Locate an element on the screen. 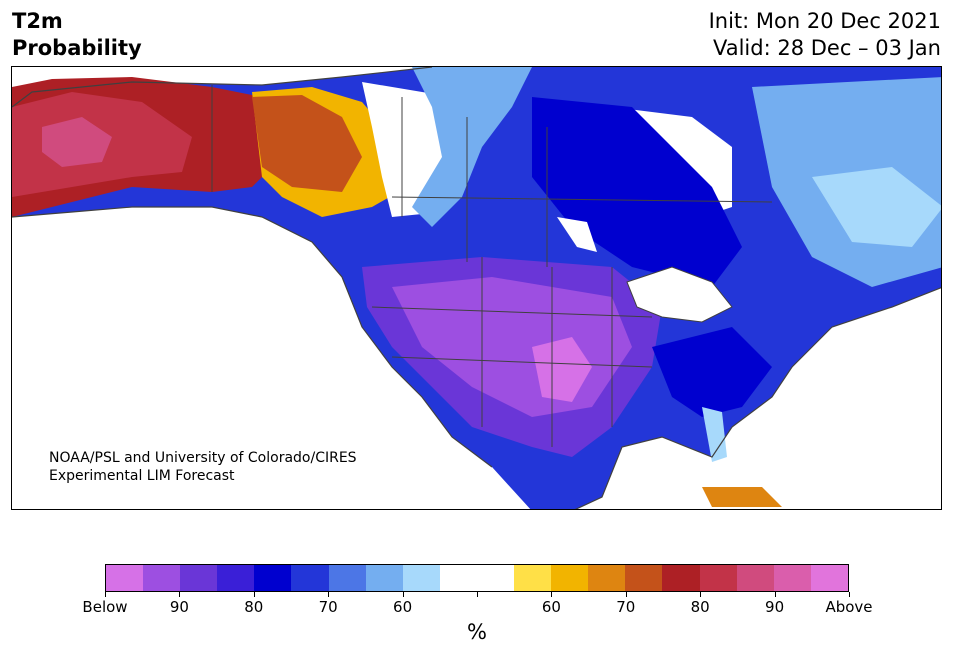 This screenshot has height=657, width=953. title-line-2: Probability is located at coordinates (77, 48).